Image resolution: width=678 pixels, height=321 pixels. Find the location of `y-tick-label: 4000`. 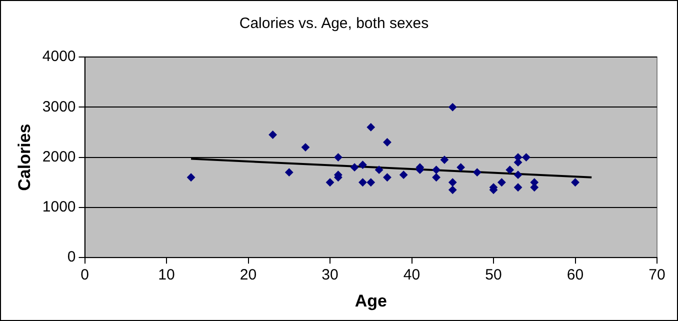

y-tick-label: 4000 is located at coordinates (59, 57).